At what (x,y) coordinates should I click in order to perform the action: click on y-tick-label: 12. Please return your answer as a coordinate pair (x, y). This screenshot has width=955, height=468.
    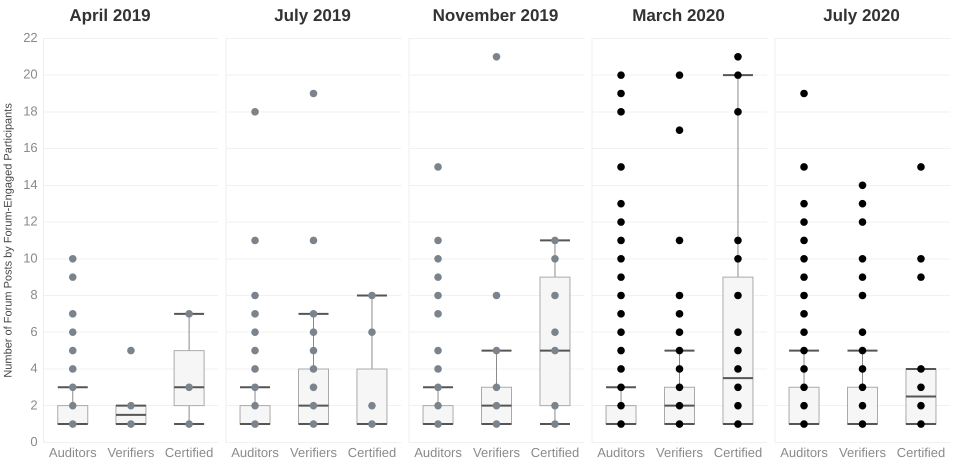
    Looking at the image, I should click on (30, 221).